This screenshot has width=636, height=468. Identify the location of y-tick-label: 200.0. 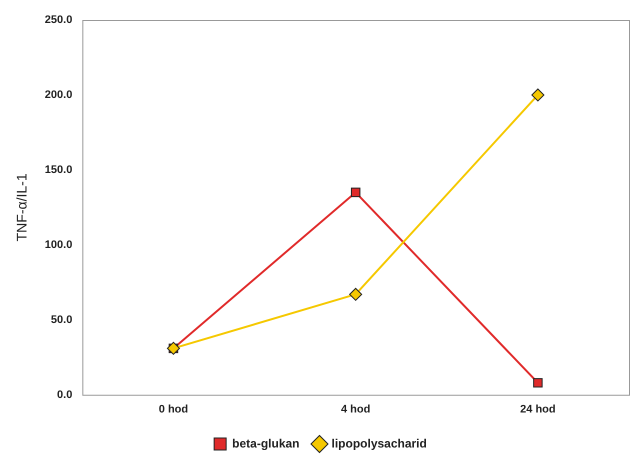
(58, 94).